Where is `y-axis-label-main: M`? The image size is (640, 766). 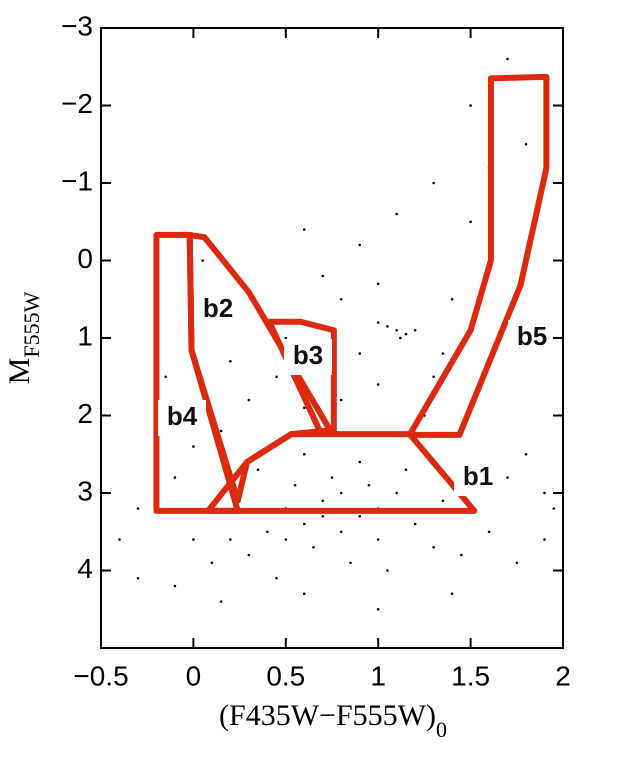 y-axis-label-main: M is located at coordinates (19, 371).